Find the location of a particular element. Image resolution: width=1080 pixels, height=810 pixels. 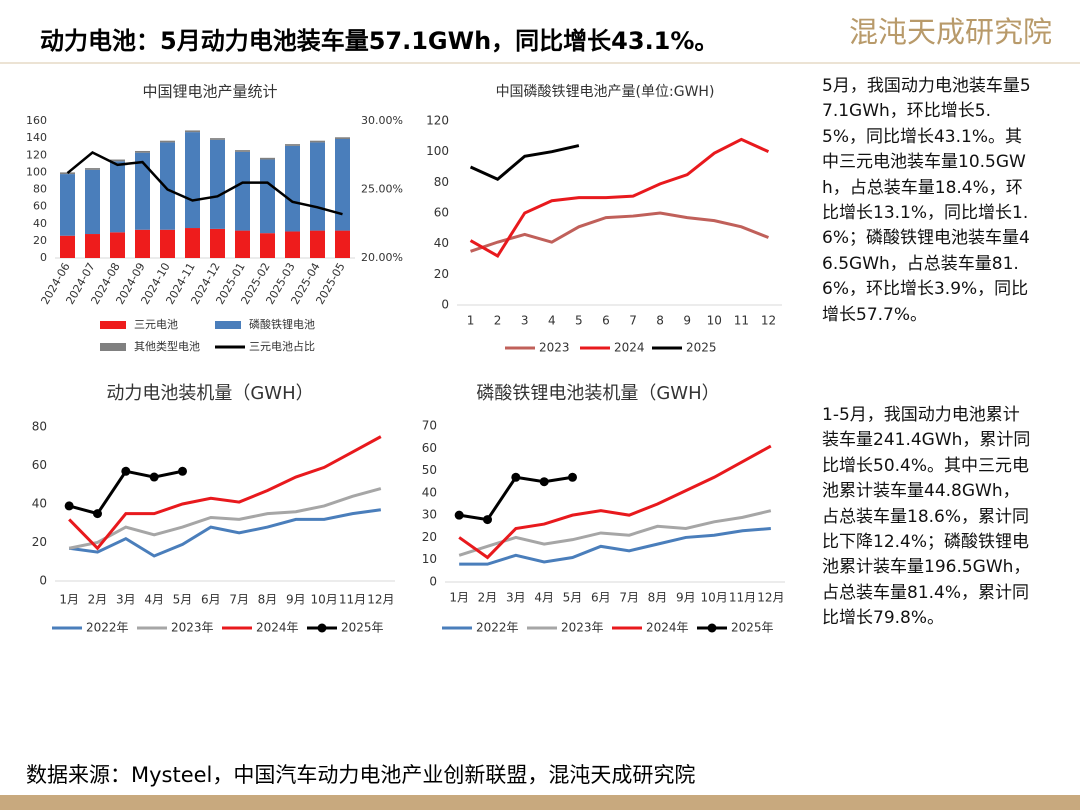

x-tick-label: 6 is located at coordinates (606, 321).